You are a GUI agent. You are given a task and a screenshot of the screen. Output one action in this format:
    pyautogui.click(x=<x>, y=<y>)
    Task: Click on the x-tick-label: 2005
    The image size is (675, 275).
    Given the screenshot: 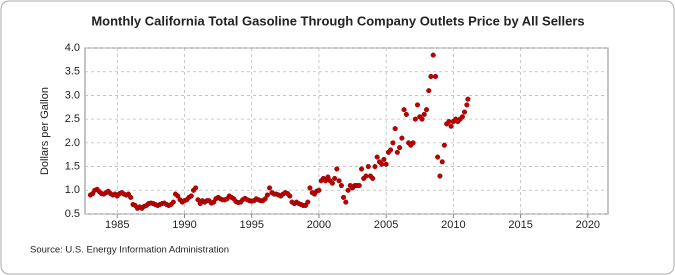 What is the action you would take?
    pyautogui.click(x=386, y=225)
    